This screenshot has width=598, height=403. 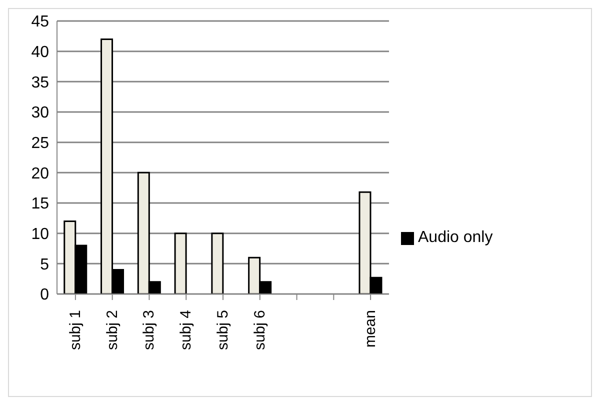 What do you see at coordinates (40, 143) in the screenshot?
I see `y-tick-label: 25` at bounding box center [40, 143].